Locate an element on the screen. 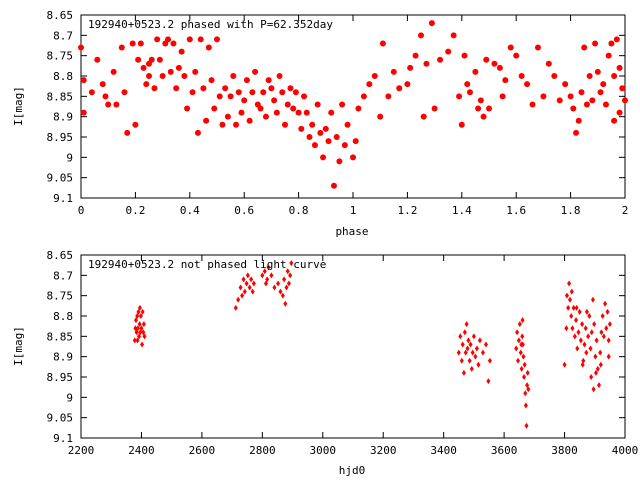  y-tick-label: 8.8 is located at coordinates (63, 316).